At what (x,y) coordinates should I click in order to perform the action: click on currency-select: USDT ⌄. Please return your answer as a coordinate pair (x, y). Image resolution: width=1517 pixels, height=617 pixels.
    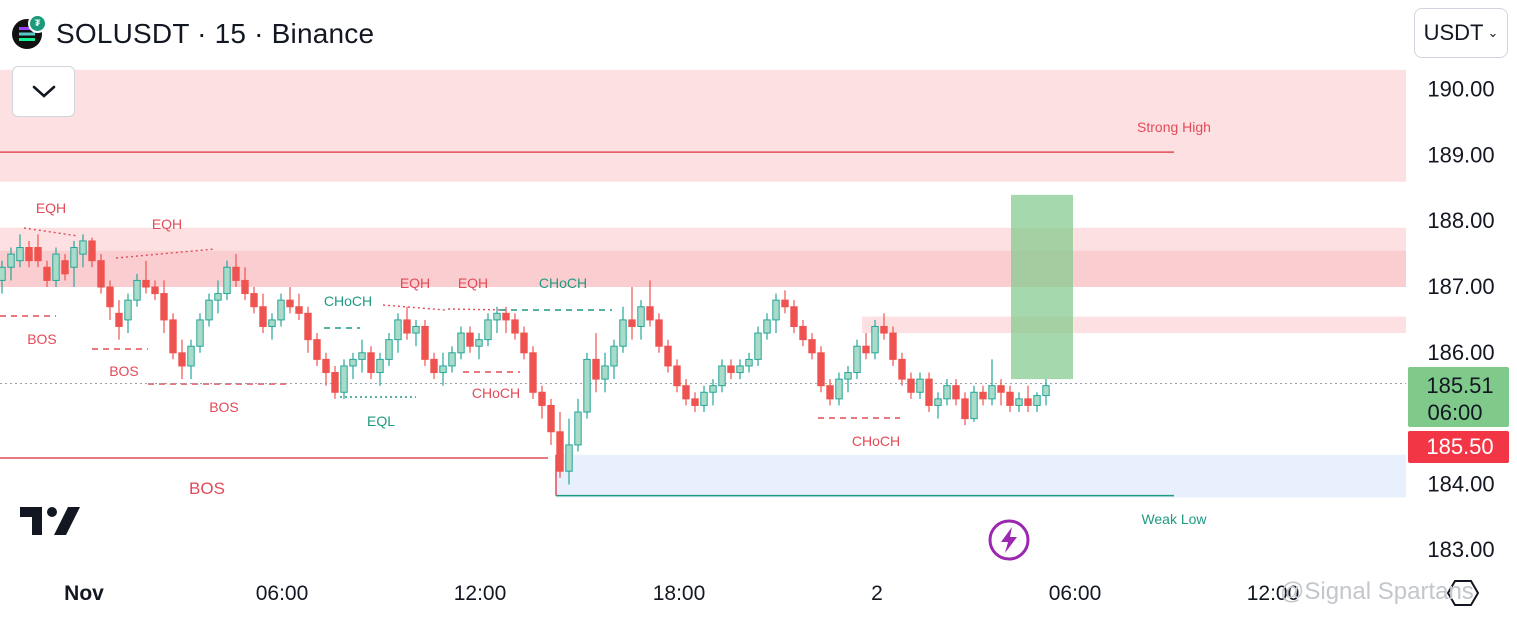
    Looking at the image, I should click on (1461, 33).